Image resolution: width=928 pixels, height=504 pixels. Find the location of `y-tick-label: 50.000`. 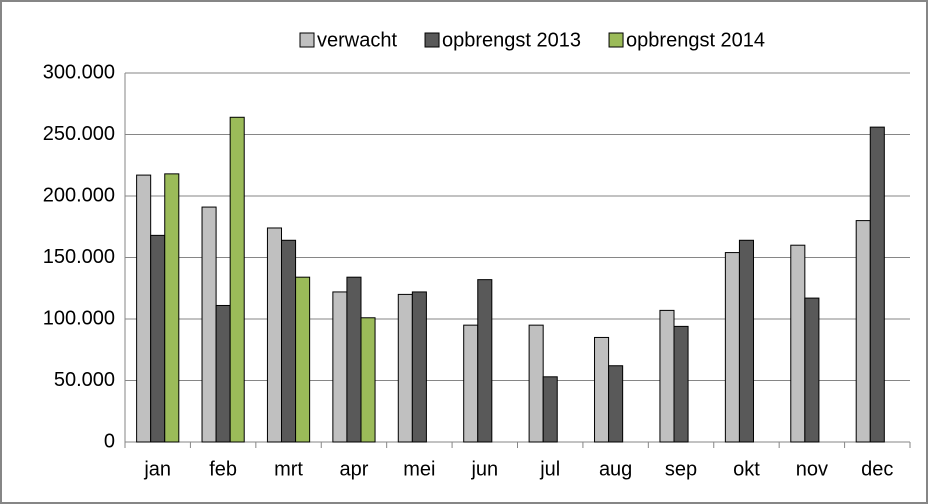

y-tick-label: 50.000 is located at coordinates (84, 380).